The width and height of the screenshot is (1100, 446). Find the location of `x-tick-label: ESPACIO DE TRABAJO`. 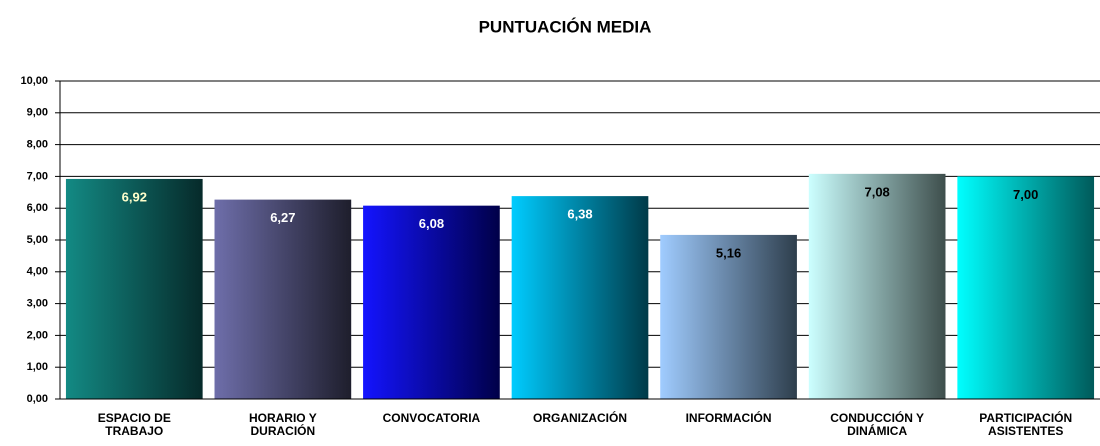

x-tick-label: ESPACIO DE TRABAJO is located at coordinates (134, 424).